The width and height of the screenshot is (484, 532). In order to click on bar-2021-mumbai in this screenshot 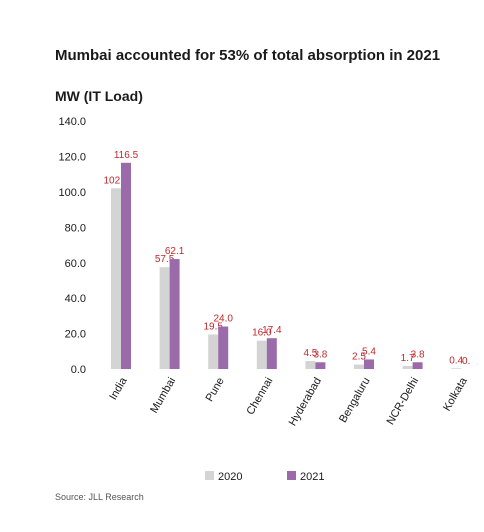, I will do `click(174, 314)`.